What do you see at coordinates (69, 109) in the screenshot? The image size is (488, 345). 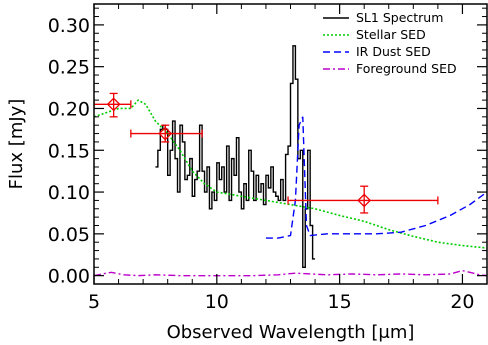 I see `y-tick-label: 0.20` at bounding box center [69, 109].